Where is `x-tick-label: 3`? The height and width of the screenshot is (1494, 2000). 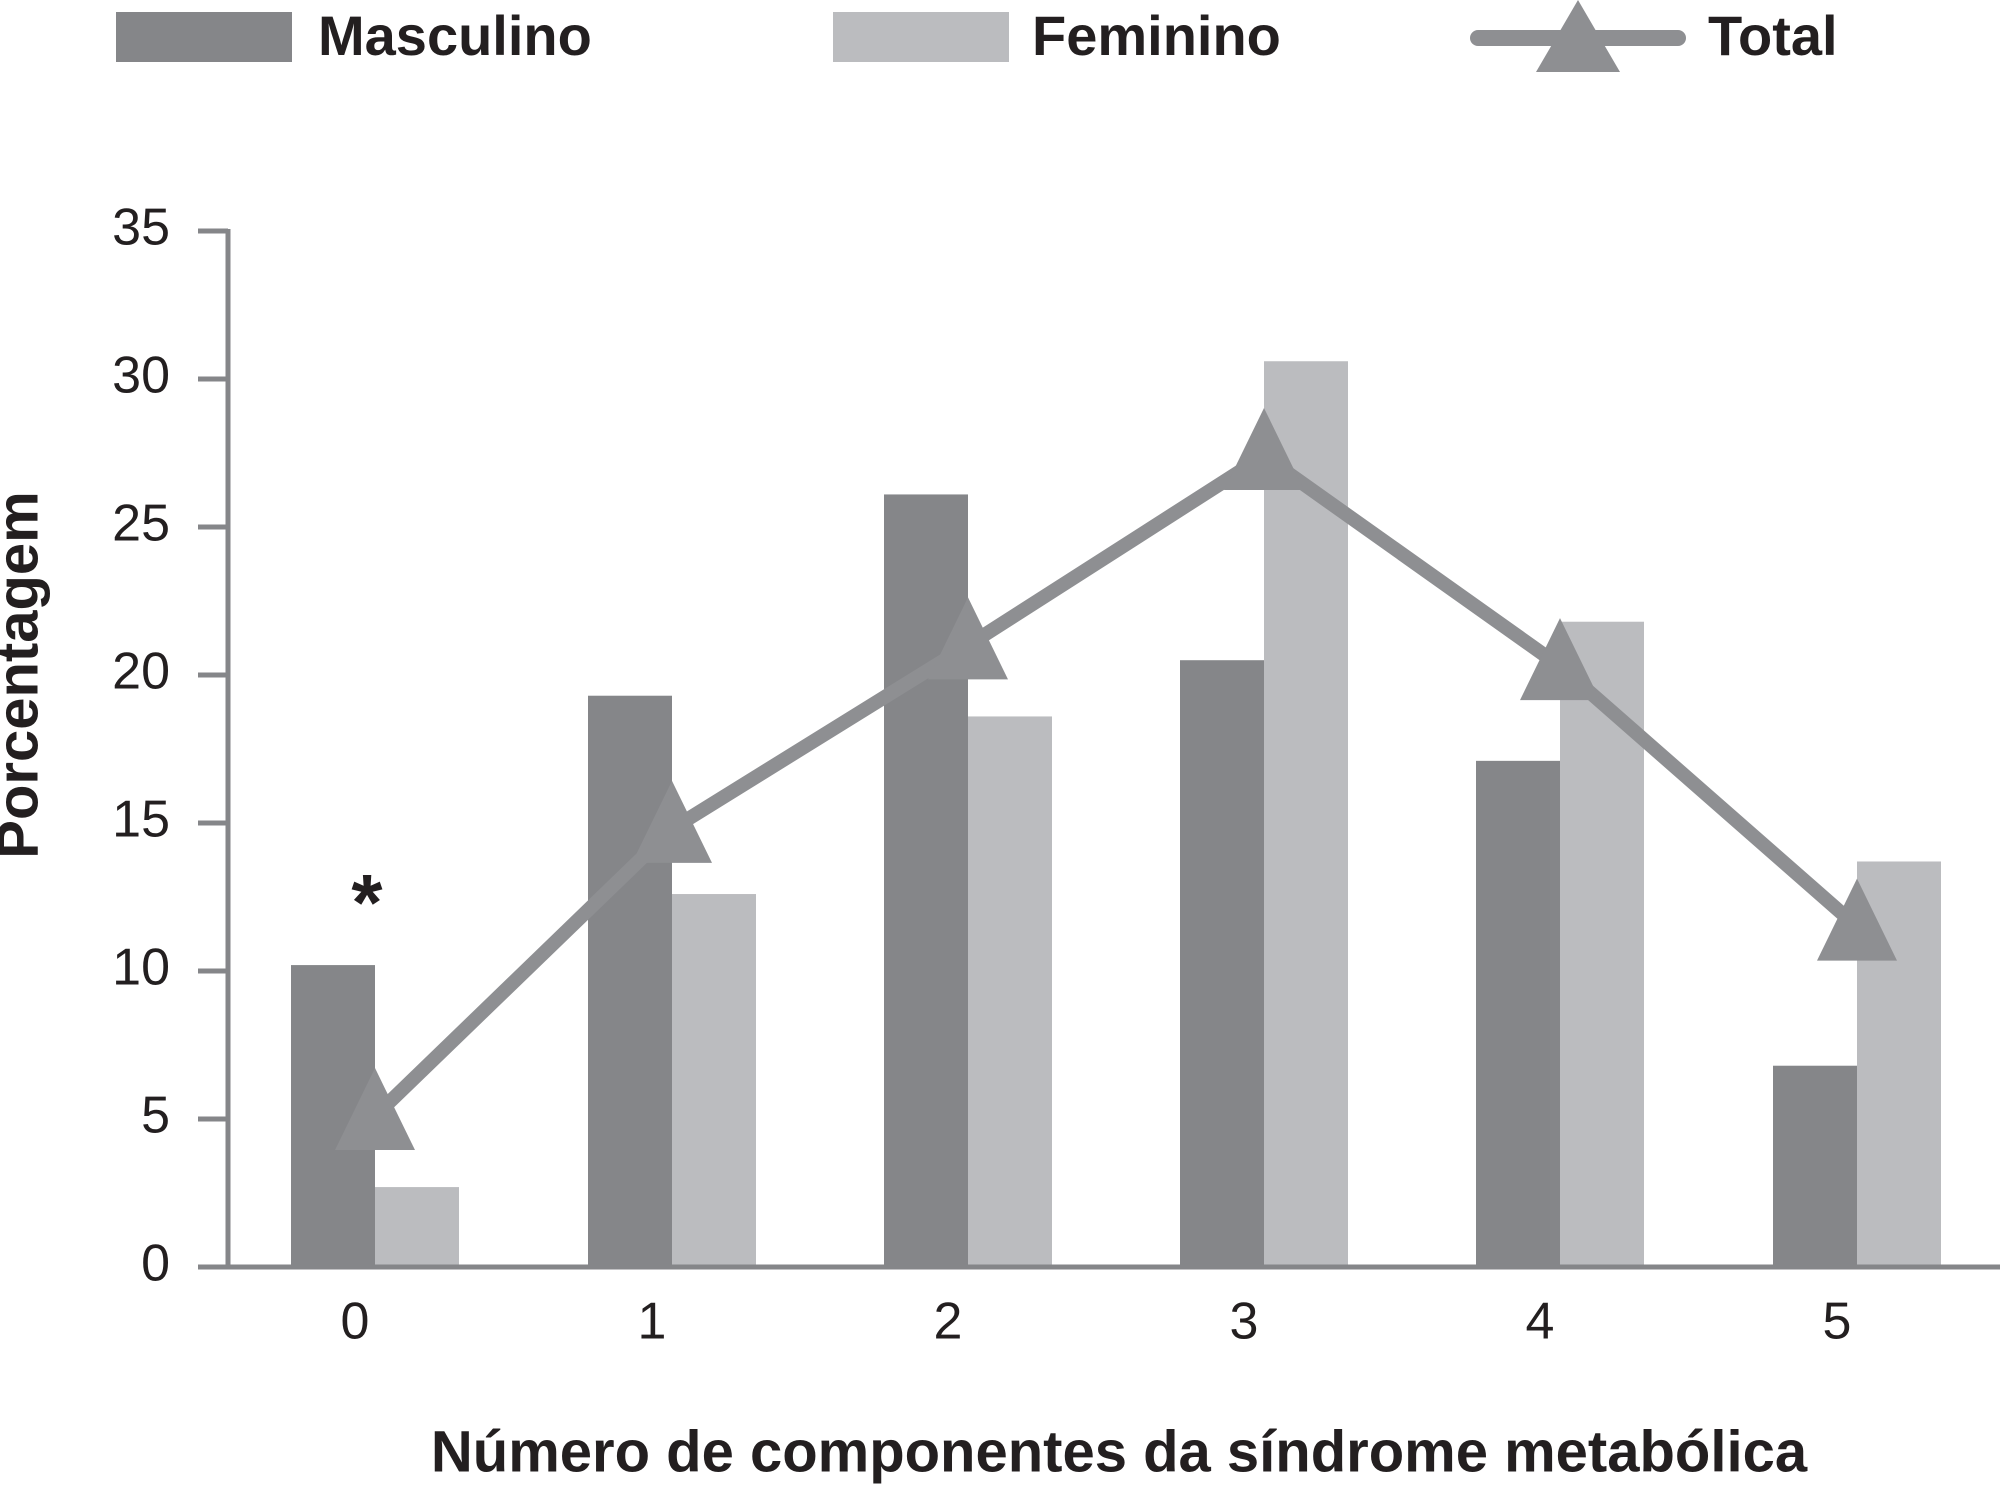 x-tick-label: 3 is located at coordinates (1244, 1322).